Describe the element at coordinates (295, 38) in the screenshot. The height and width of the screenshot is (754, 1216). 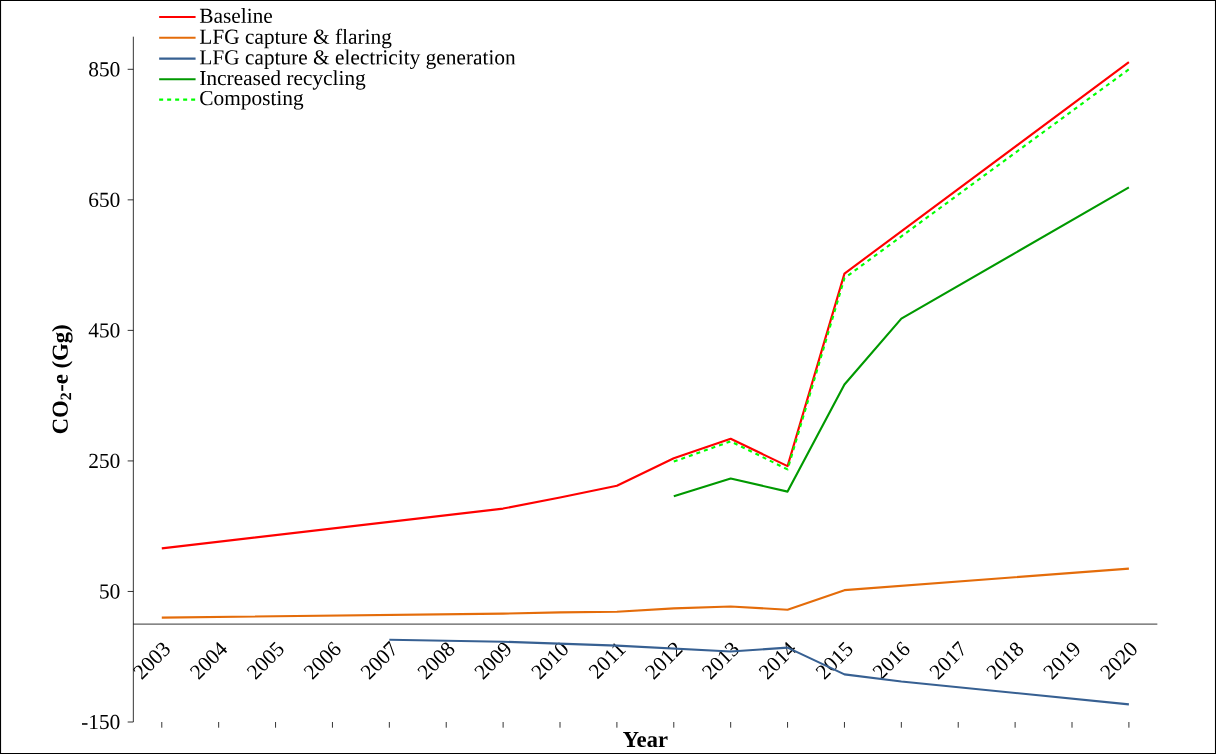
I see `legend-label: LFG capture & flaring` at that location.